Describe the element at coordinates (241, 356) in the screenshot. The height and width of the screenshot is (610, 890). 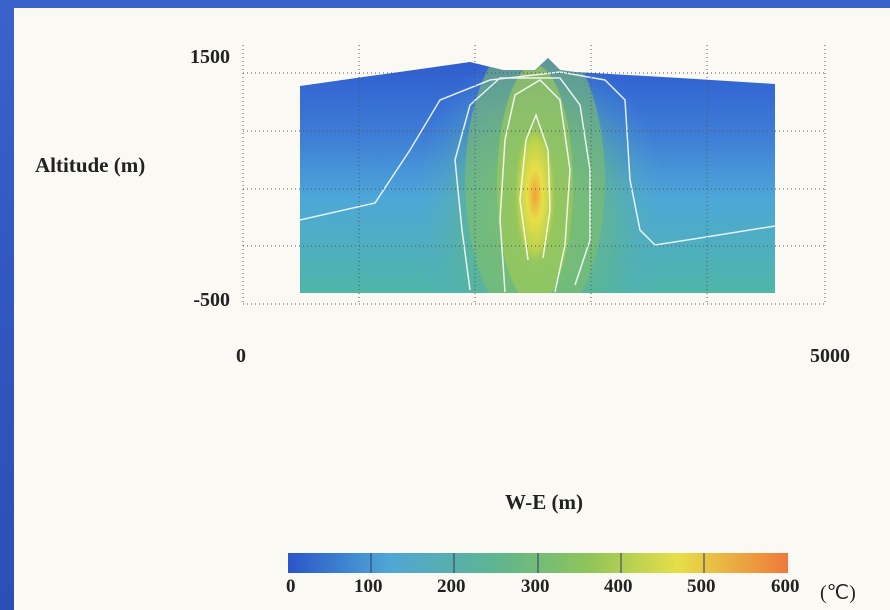
I see `x-tick-label: 0` at that location.